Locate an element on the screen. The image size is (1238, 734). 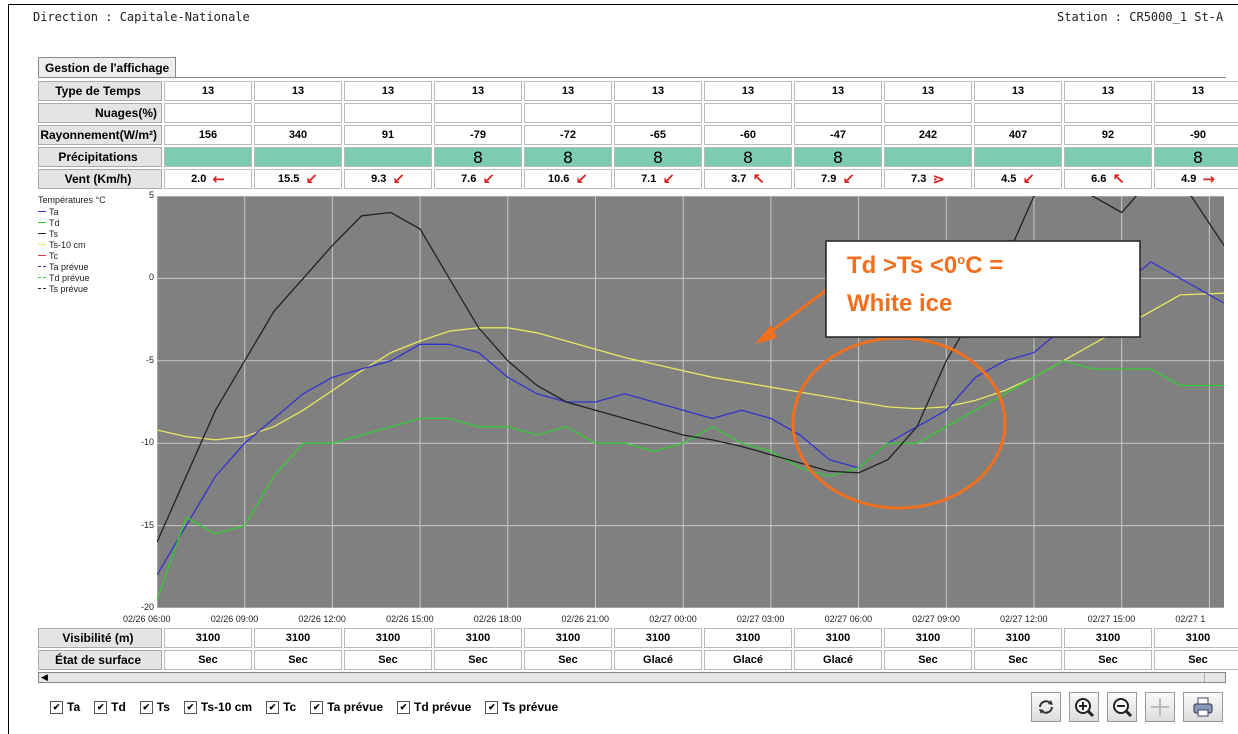
legend-label: Ts is located at coordinates (53, 233).